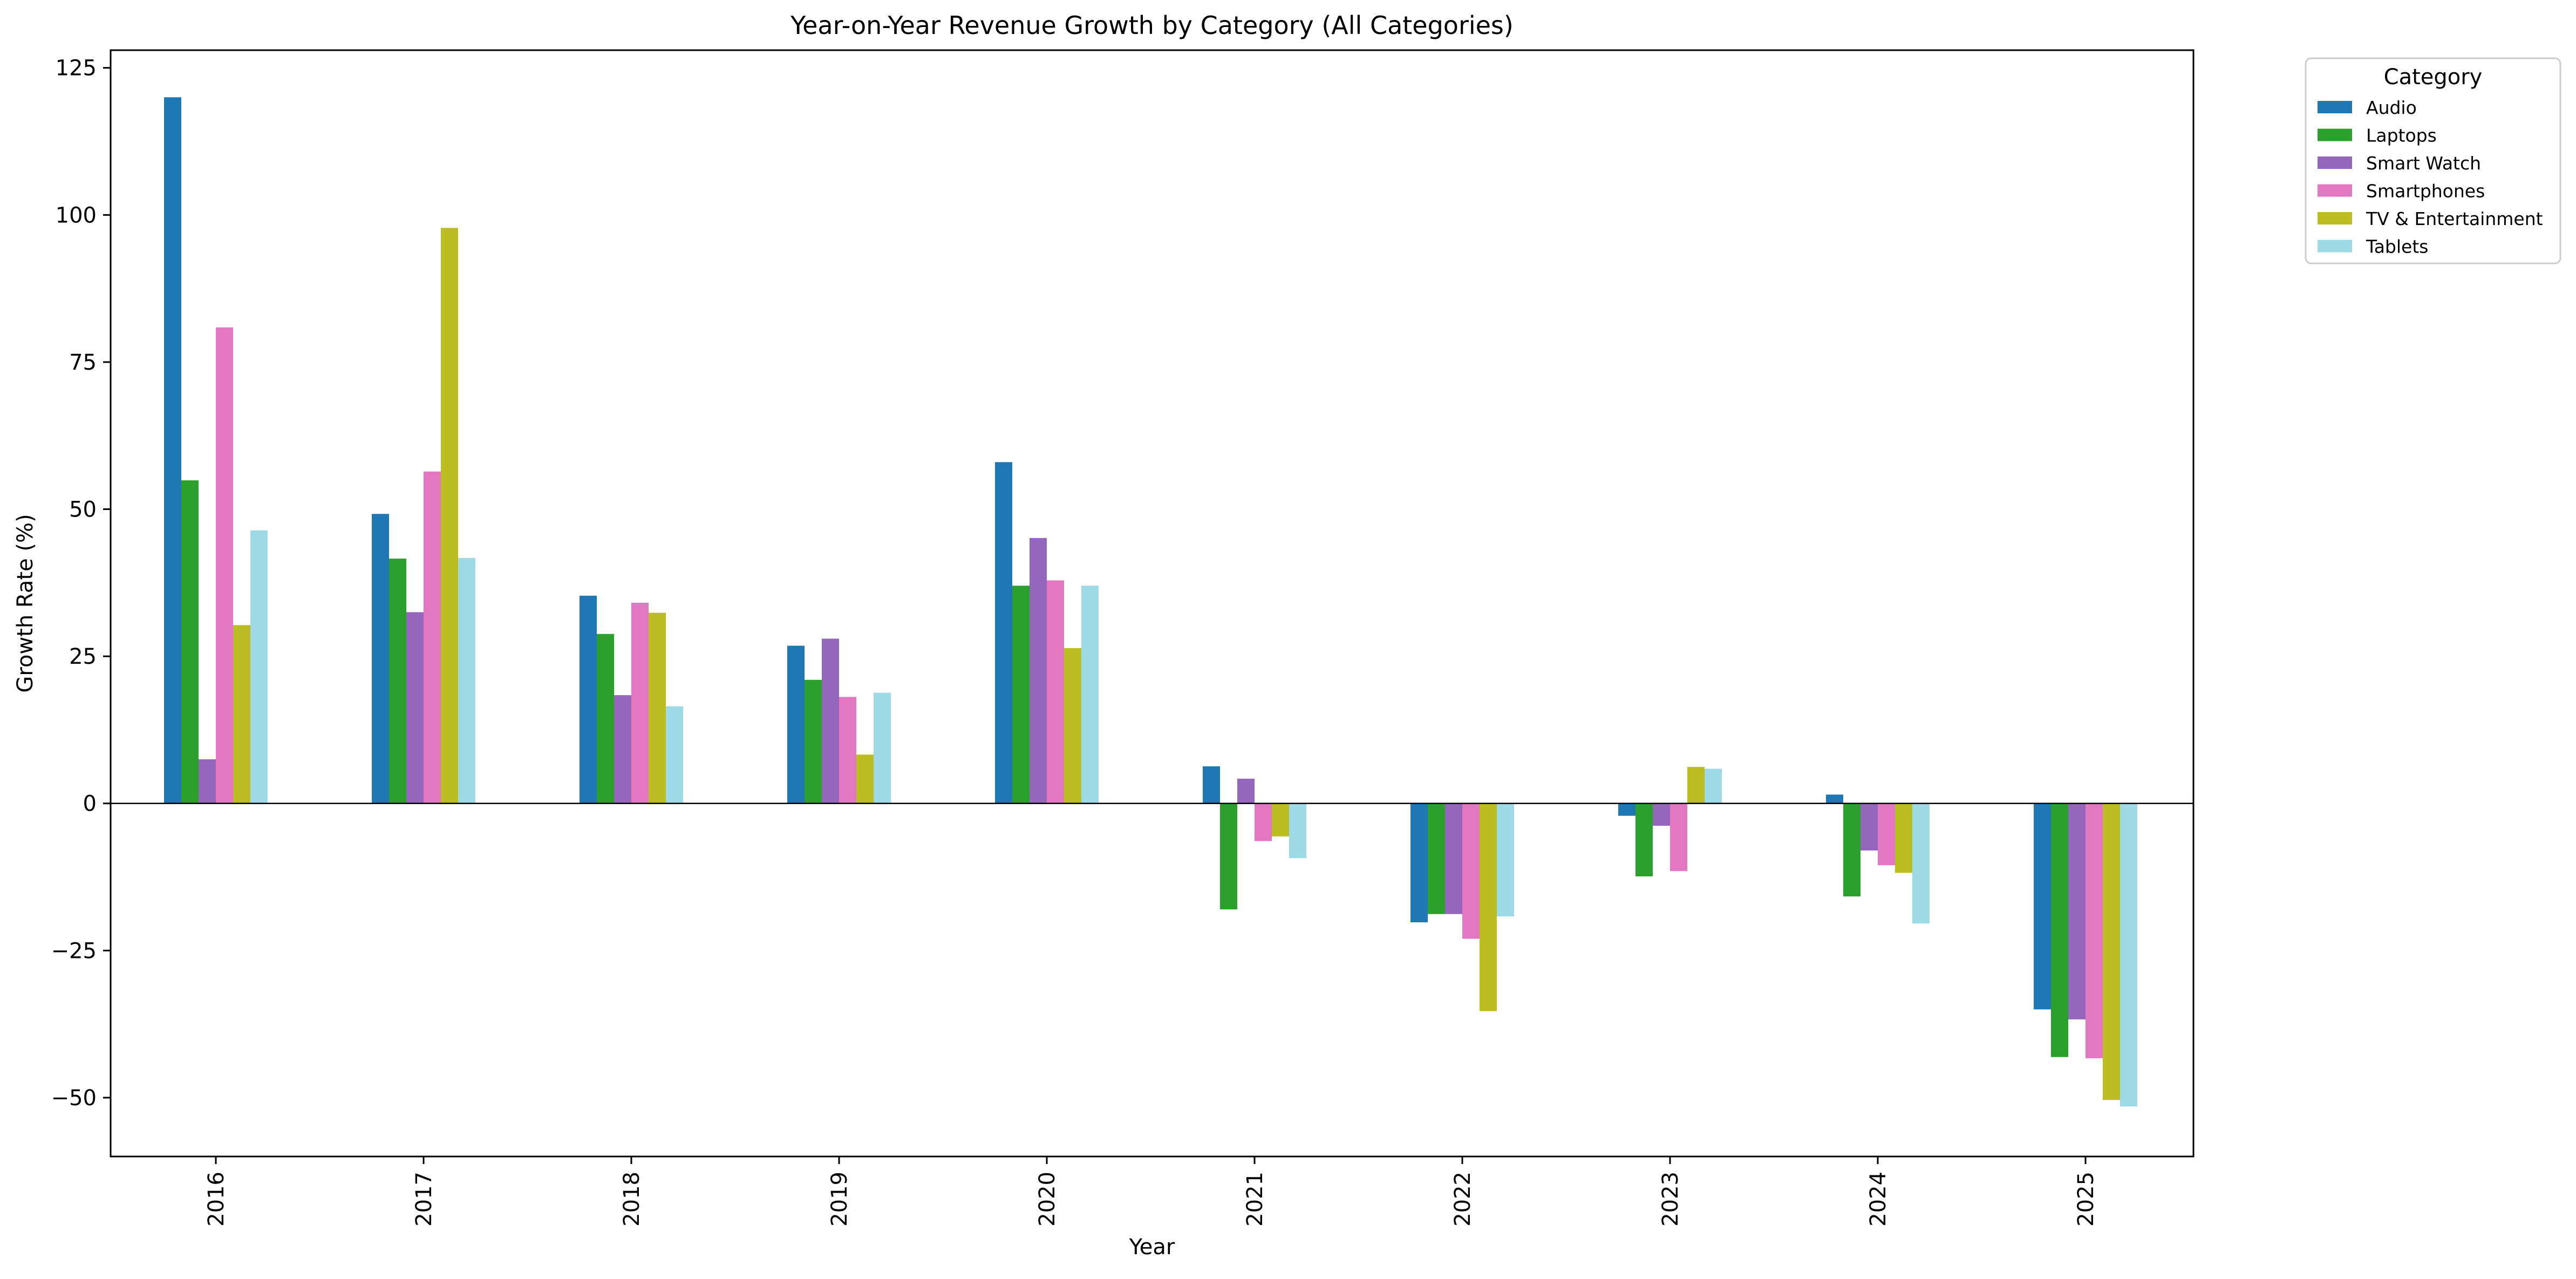  What do you see at coordinates (83, 510) in the screenshot?
I see `y-tick-label: 50` at bounding box center [83, 510].